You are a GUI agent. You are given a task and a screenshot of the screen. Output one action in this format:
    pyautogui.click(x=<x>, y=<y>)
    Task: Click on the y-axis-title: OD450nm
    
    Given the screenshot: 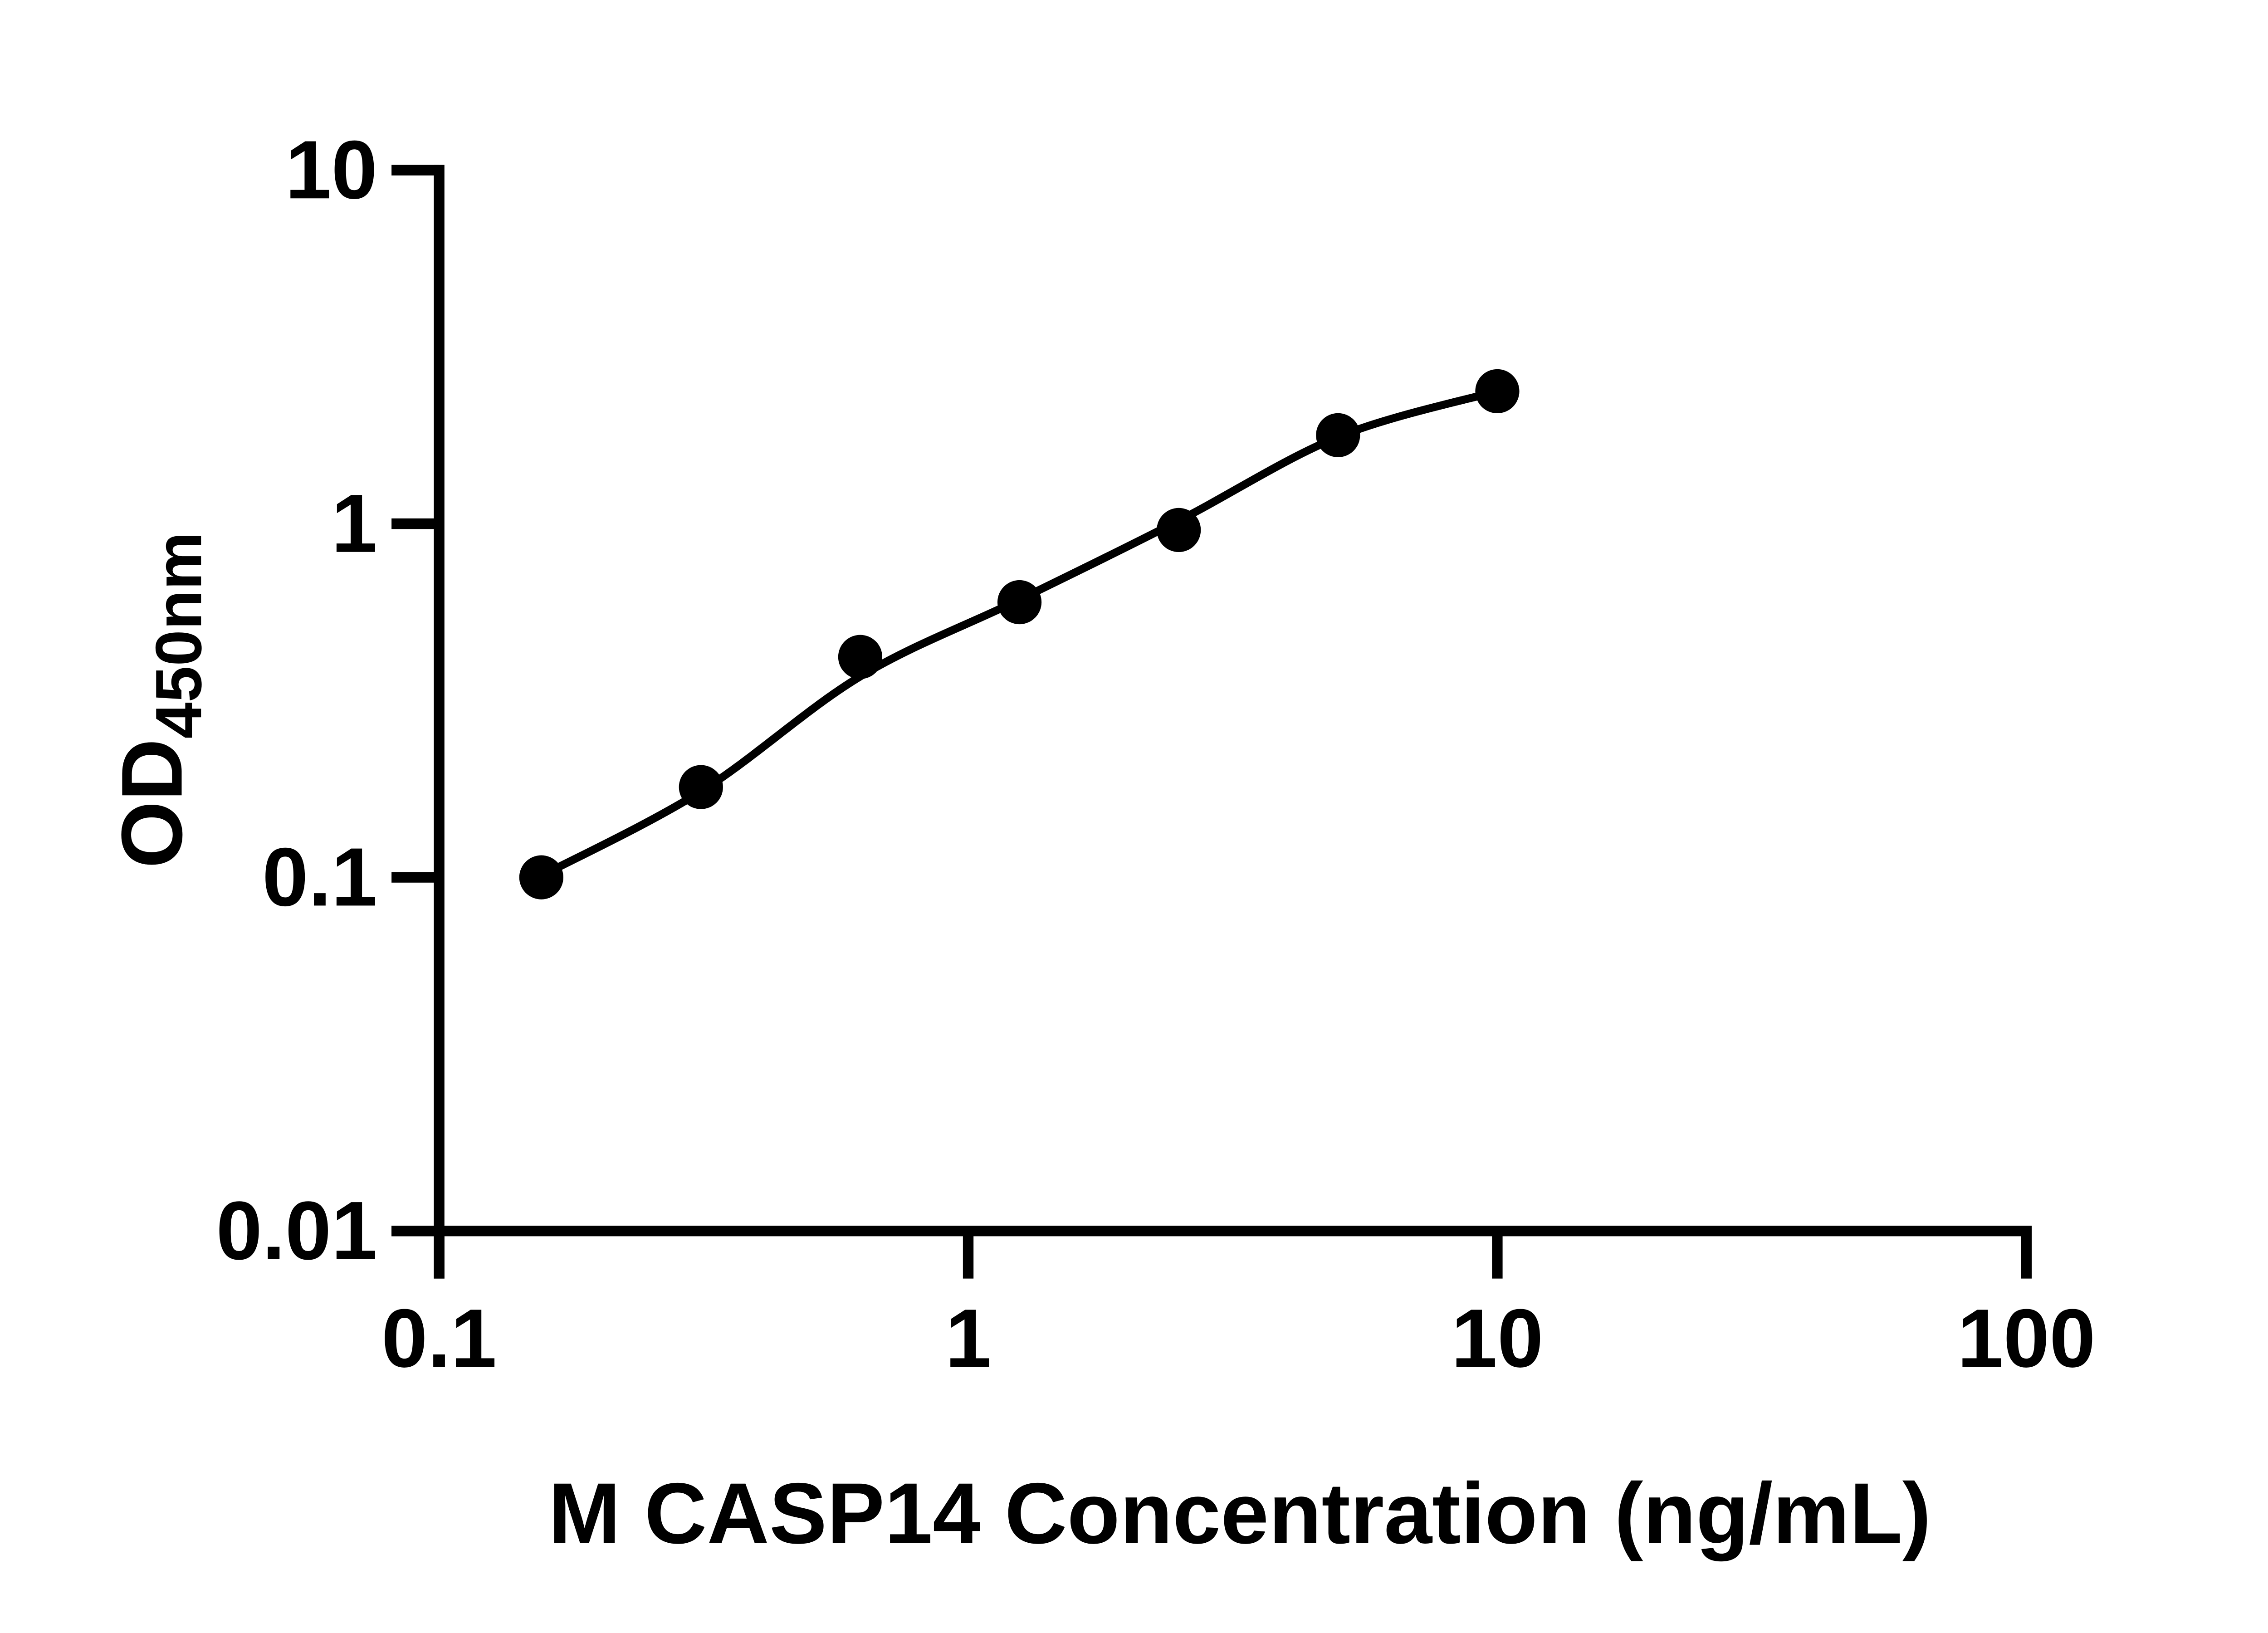 What is the action you would take?
    pyautogui.click(x=160, y=700)
    